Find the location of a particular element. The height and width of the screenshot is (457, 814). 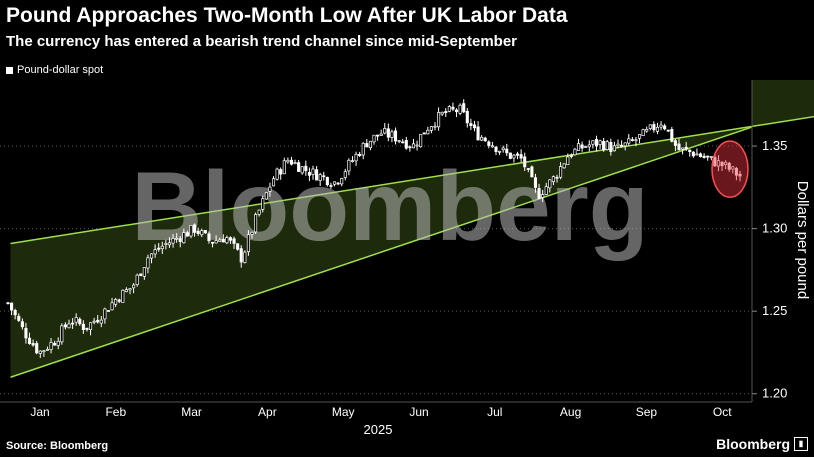

y-tick-label: 1.30 is located at coordinates (774, 228).